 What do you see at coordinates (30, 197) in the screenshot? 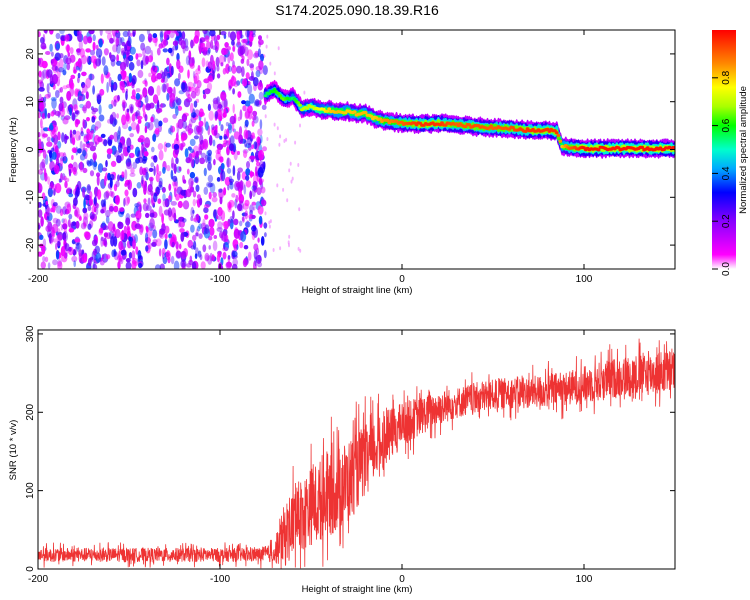
I see `y-tick-label: -10` at bounding box center [30, 197].